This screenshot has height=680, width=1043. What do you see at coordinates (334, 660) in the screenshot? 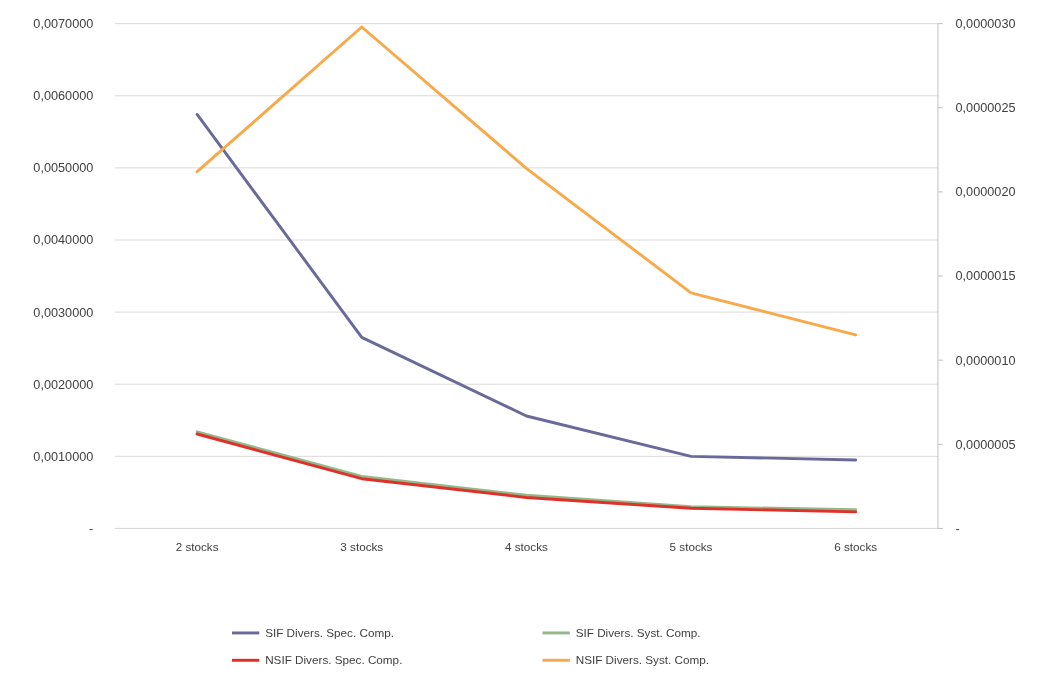
I see `legend-label: NSIF Divers. Spec. Comp.` at bounding box center [334, 660].